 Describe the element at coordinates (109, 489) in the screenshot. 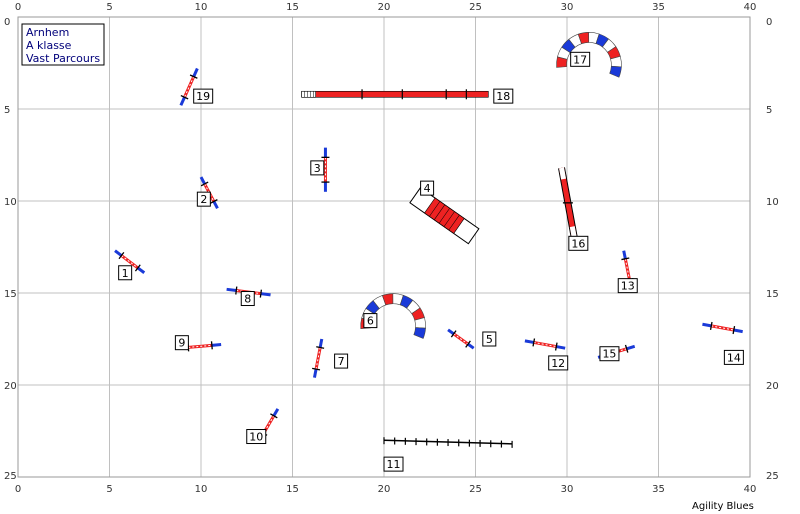

I see `x-tick-label-bottom: 5` at that location.